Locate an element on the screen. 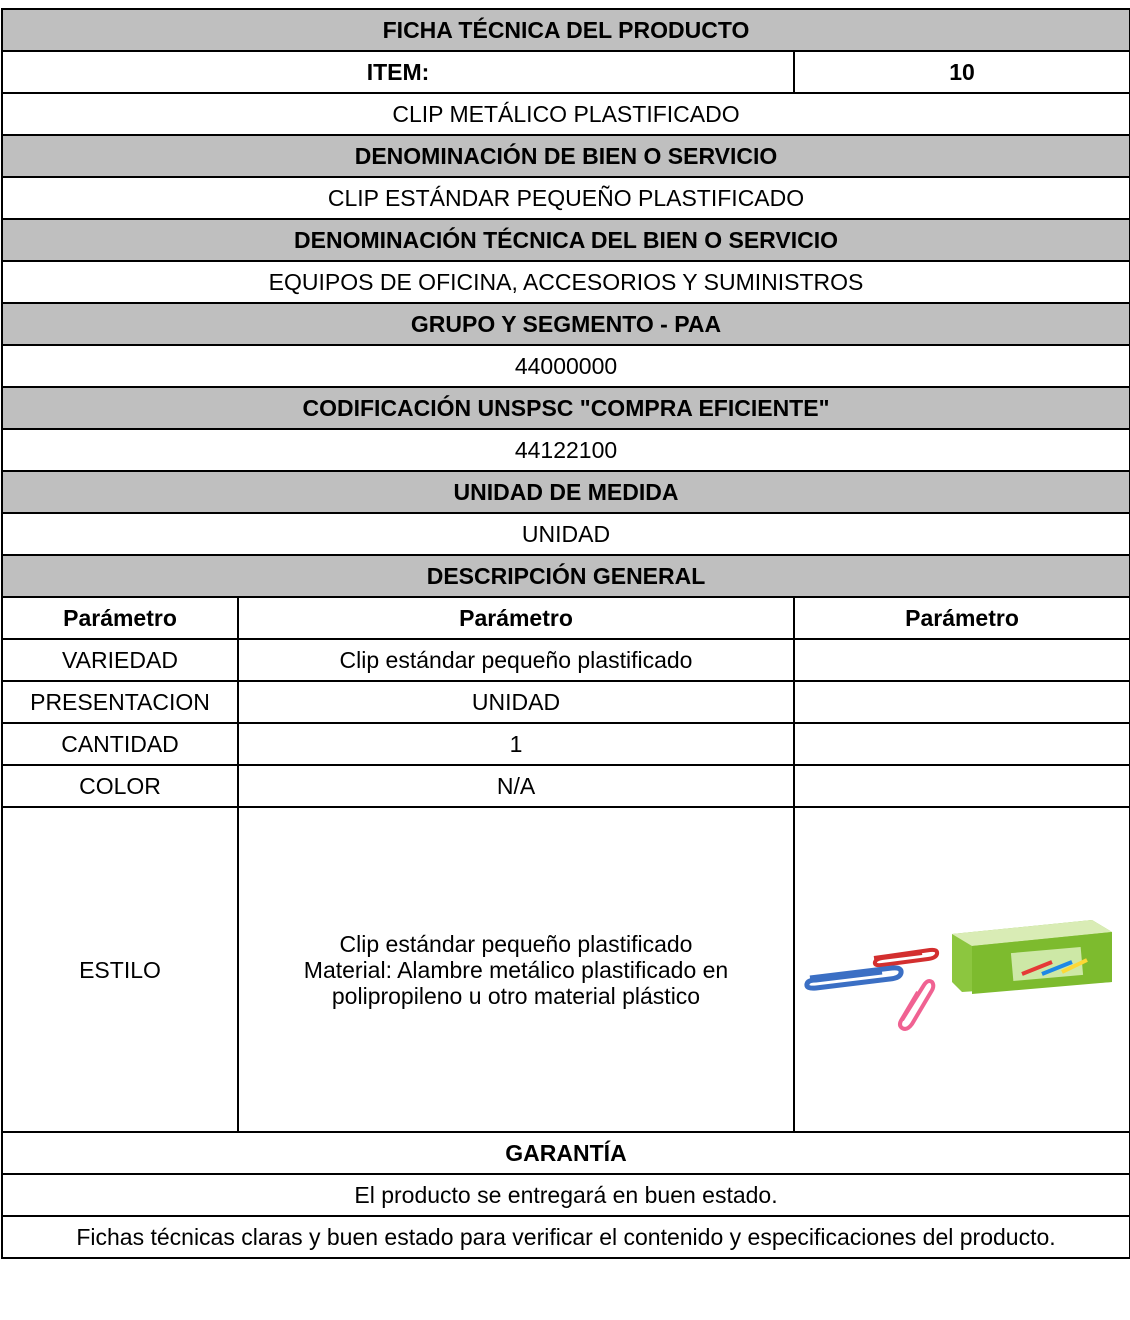 This screenshot has height=1320, width=1130. row: UNIDAD DE MEDIDA is located at coordinates (565, 492).